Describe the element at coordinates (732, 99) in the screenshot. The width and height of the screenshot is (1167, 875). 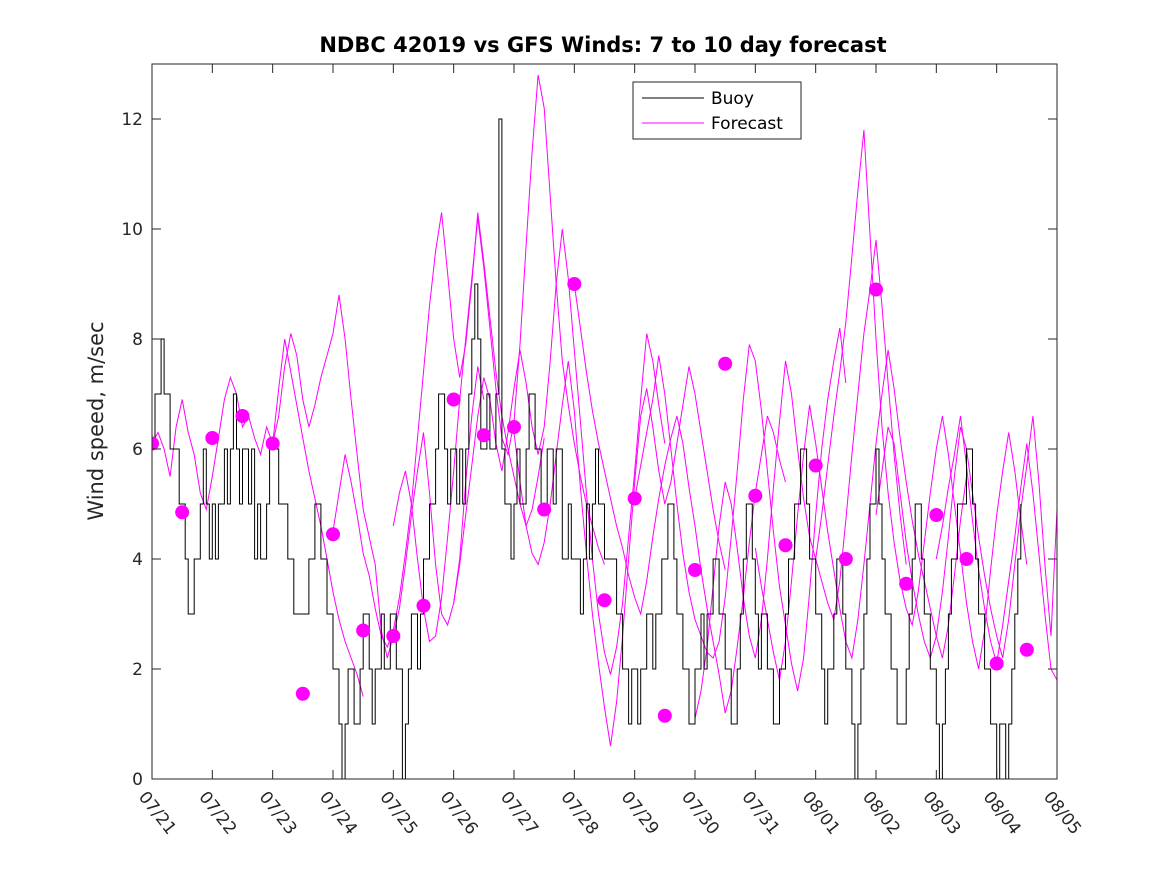
I see `legend-label-buoy: Buoy` at that location.